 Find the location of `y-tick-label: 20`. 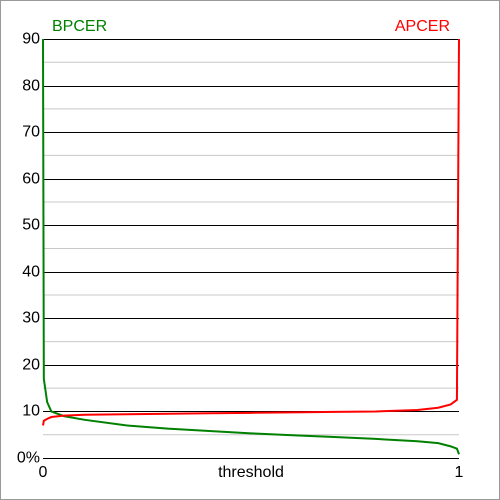

y-tick-label: 20 is located at coordinates (31, 365).